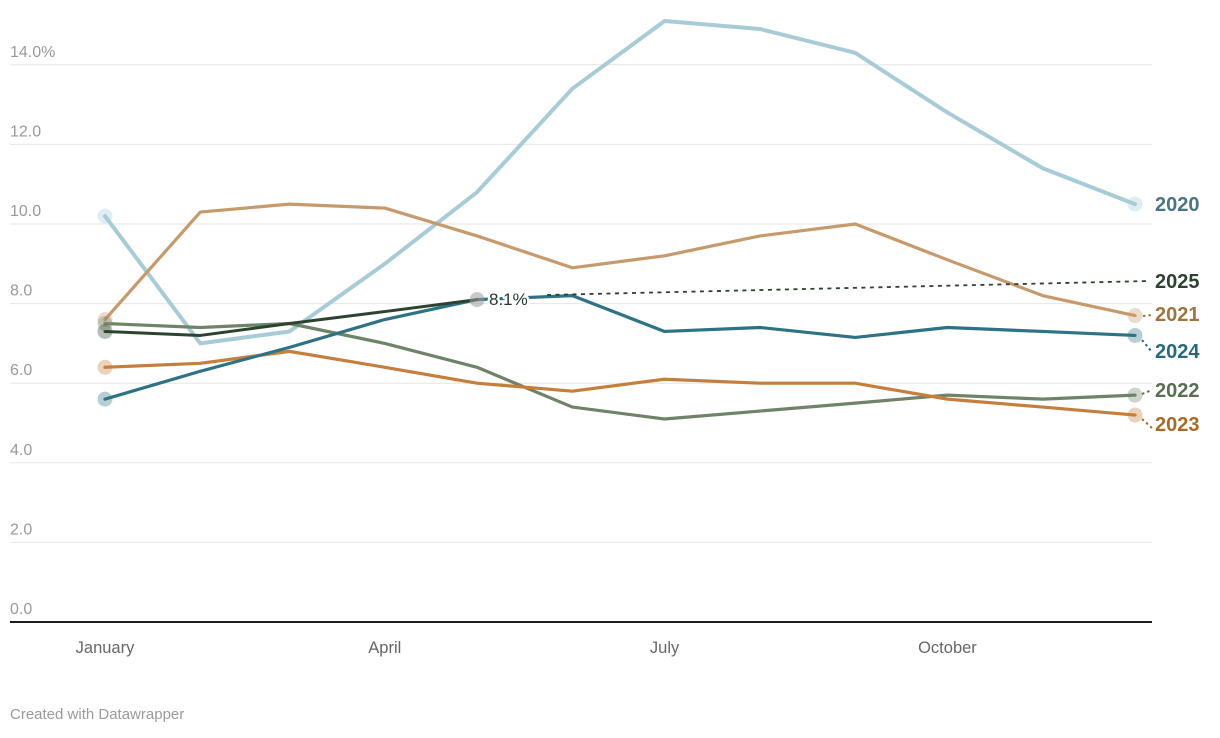 The height and width of the screenshot is (738, 1220). What do you see at coordinates (1147, 315) in the screenshot?
I see `label-leader-2021` at bounding box center [1147, 315].